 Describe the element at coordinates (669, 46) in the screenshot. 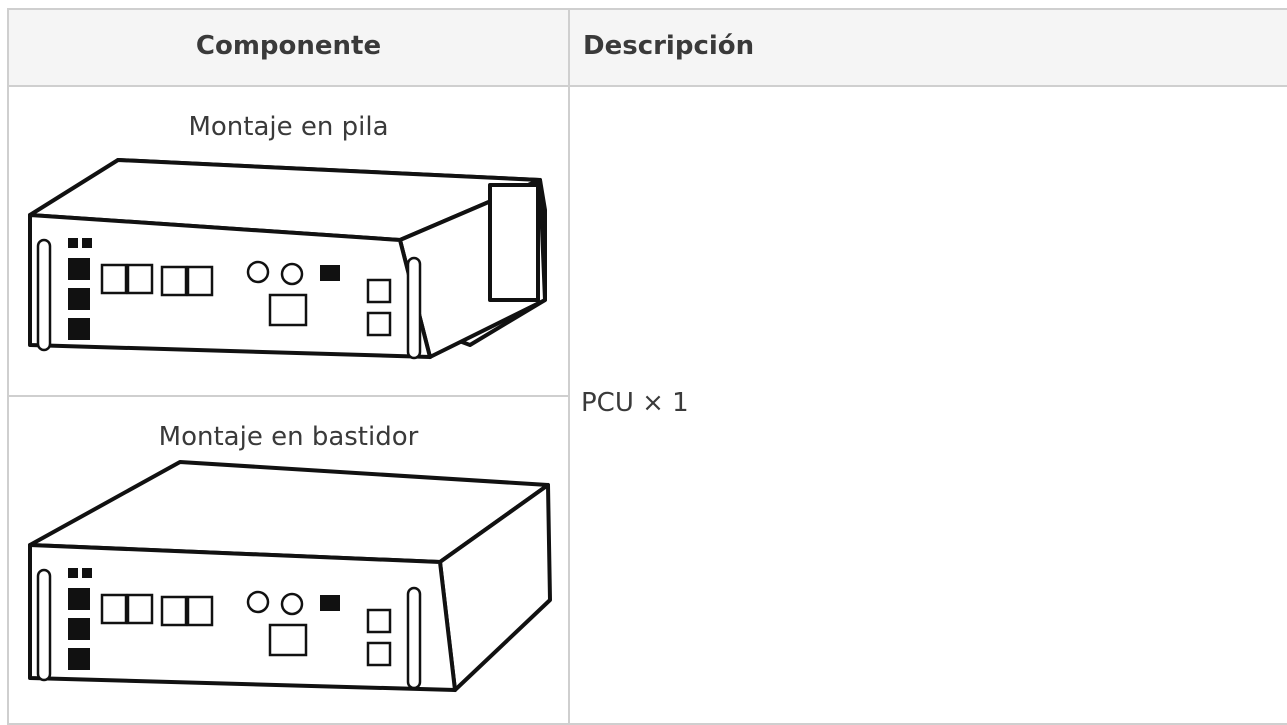

I see `header-text: Descripción` at that location.